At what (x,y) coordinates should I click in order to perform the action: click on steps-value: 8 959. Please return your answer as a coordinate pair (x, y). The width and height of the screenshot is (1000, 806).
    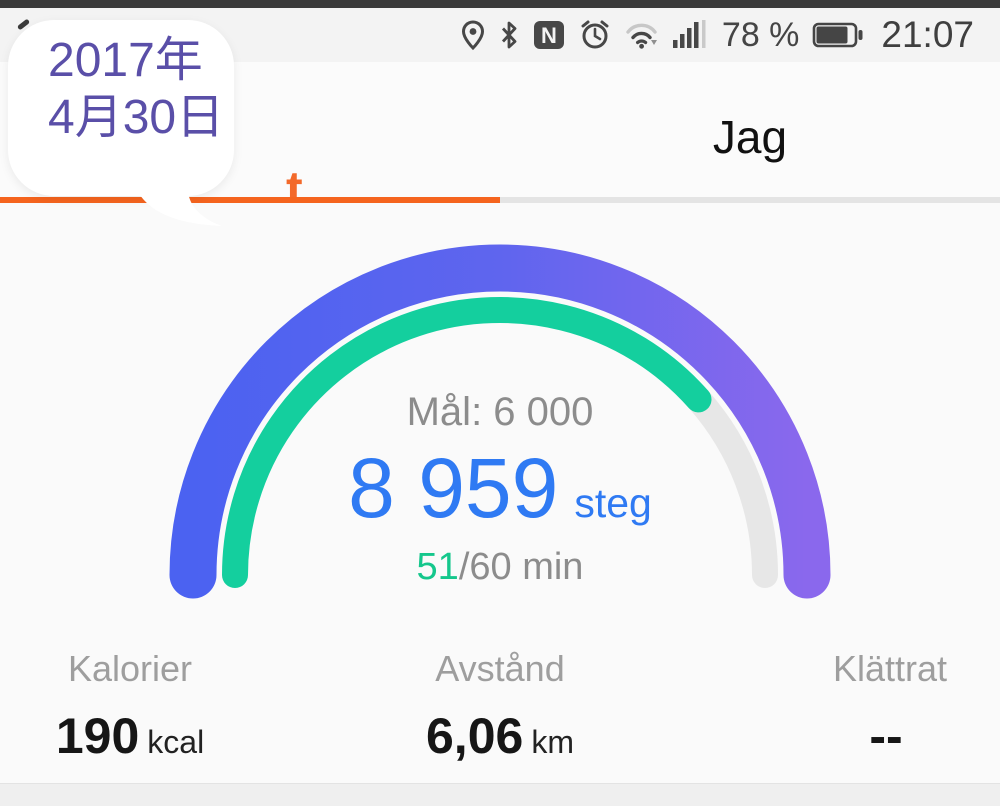
    Looking at the image, I should click on (453, 488).